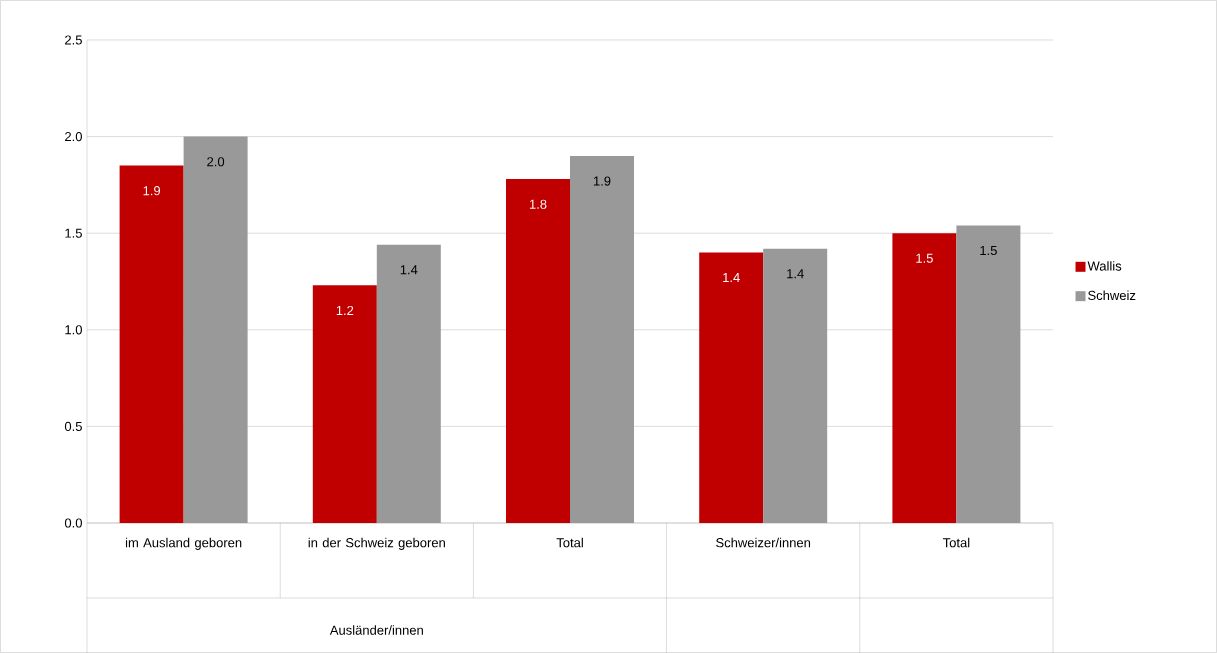 The image size is (1217, 653). I want to click on data-label: 2.0, so click(216, 162).